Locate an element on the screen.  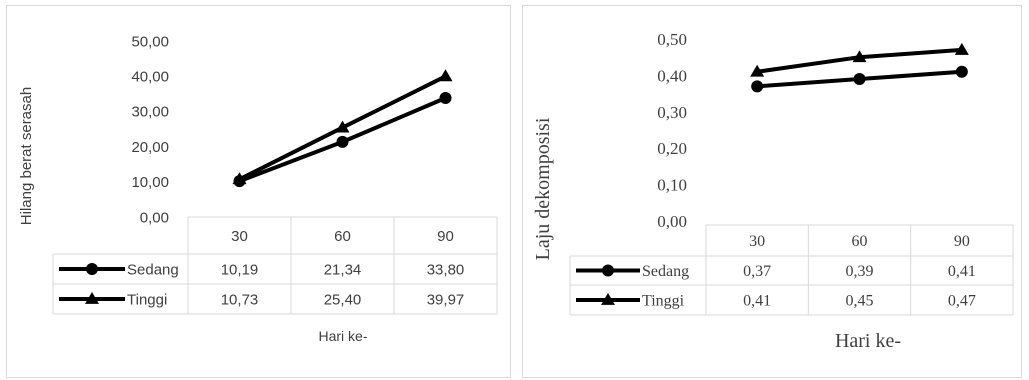
right-y-axis-label: Laju dekomposisi is located at coordinates (543, 188).